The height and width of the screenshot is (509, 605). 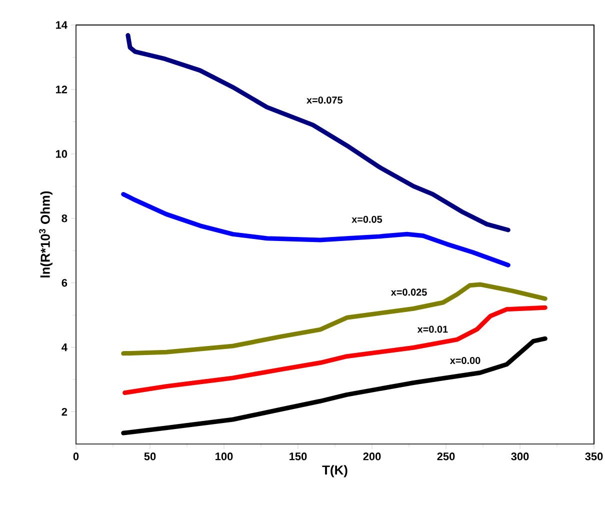 What do you see at coordinates (298, 456) in the screenshot?
I see `x-tick-label: 150` at bounding box center [298, 456].